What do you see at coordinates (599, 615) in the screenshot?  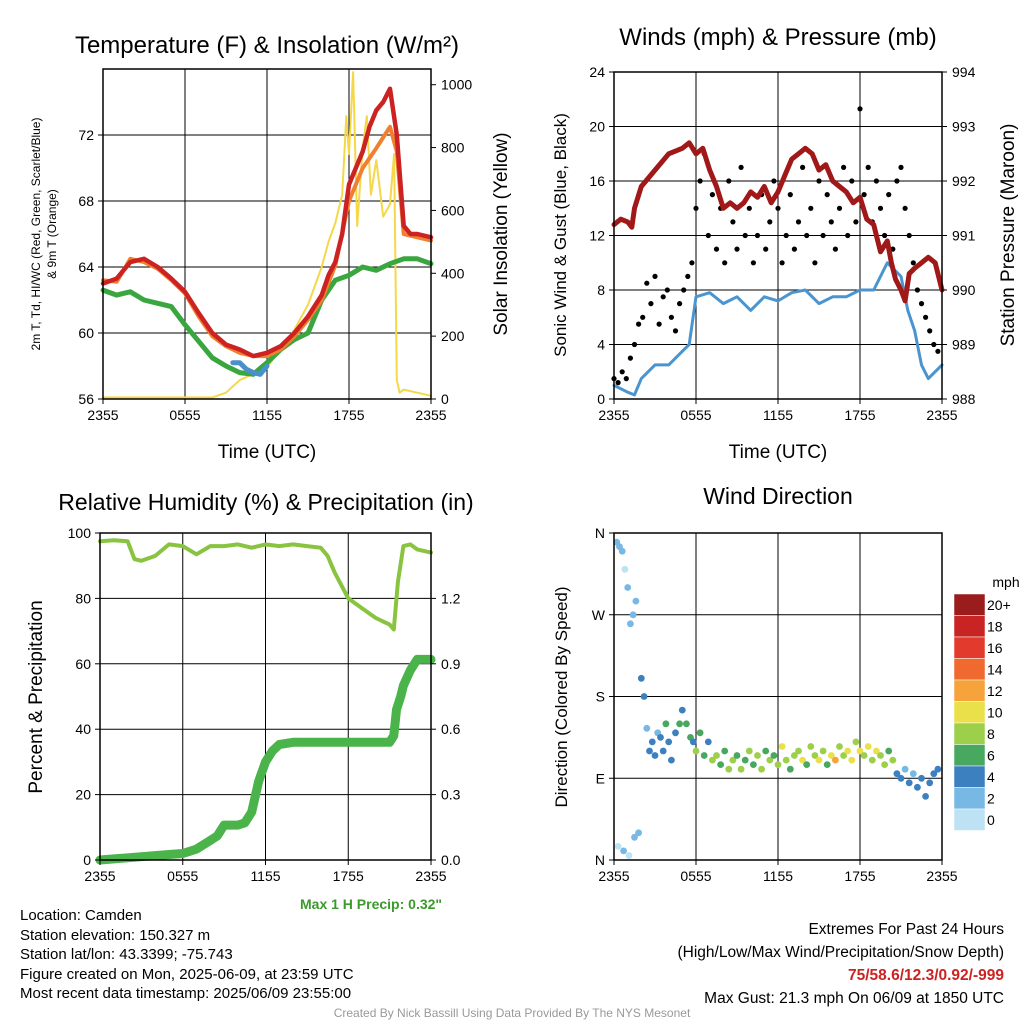 I see `direction-y-tick-label: W` at bounding box center [599, 615].